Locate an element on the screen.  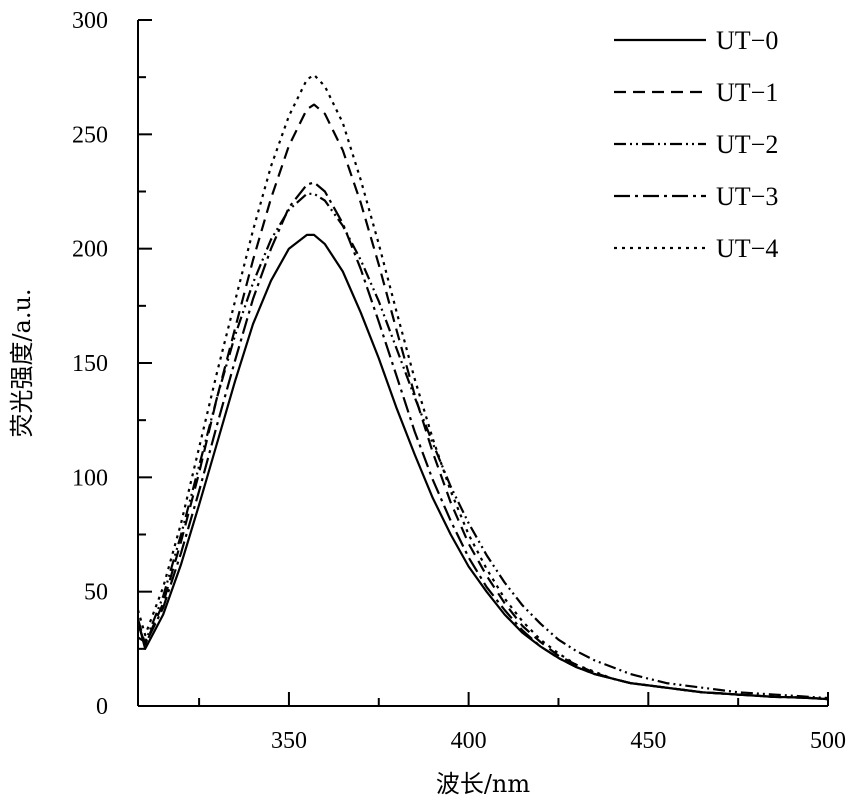
y-tick-label: 50 is located at coordinates (96, 593).